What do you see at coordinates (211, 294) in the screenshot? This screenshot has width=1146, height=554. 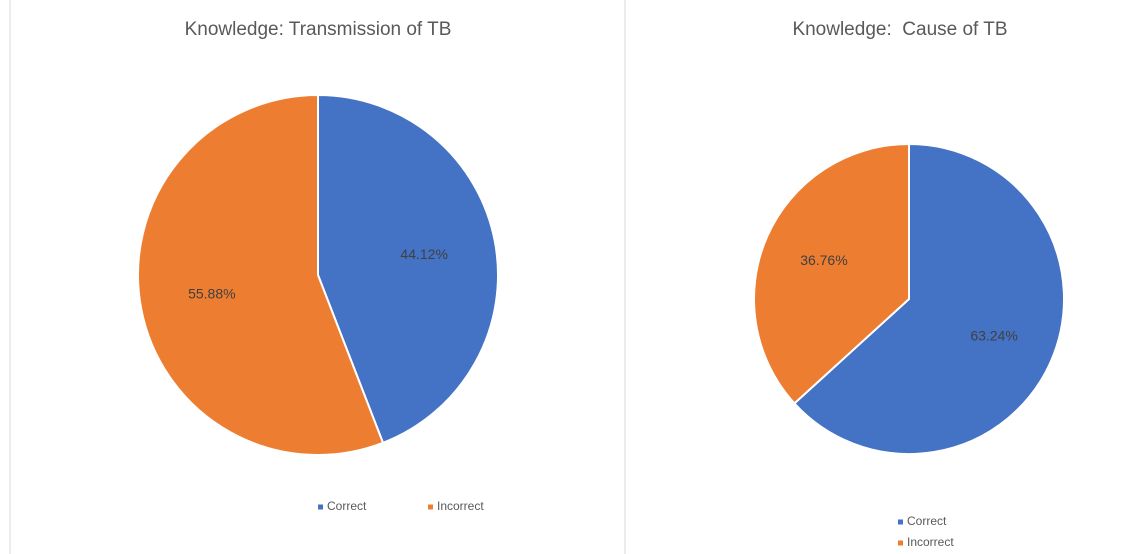 I see `data-label: 55.88%` at bounding box center [211, 294].